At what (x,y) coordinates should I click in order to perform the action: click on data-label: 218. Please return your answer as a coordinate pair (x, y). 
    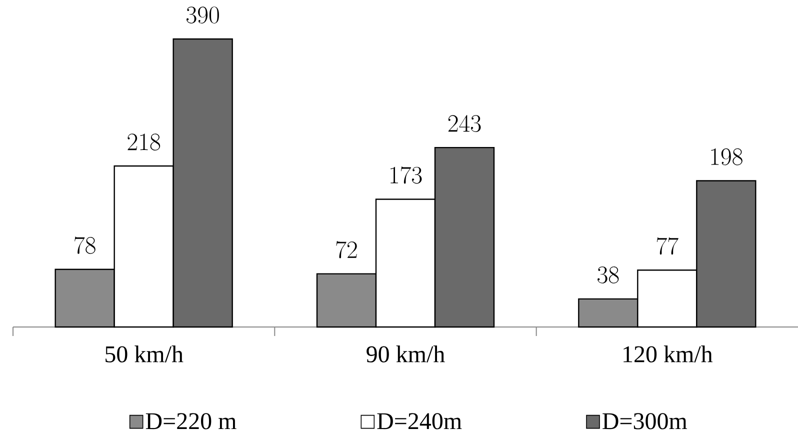
    Looking at the image, I should click on (144, 142).